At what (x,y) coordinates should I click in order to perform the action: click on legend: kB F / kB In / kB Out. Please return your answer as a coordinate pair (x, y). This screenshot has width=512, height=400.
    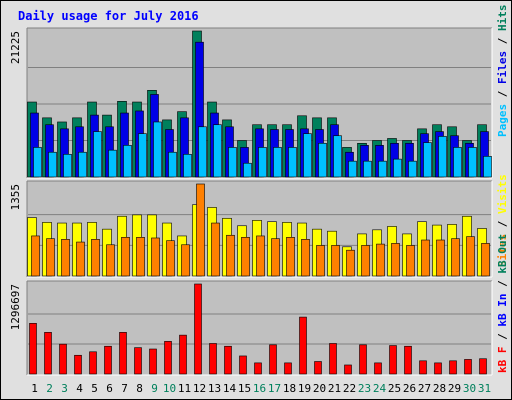
    Looking at the image, I should click on (502, 303).